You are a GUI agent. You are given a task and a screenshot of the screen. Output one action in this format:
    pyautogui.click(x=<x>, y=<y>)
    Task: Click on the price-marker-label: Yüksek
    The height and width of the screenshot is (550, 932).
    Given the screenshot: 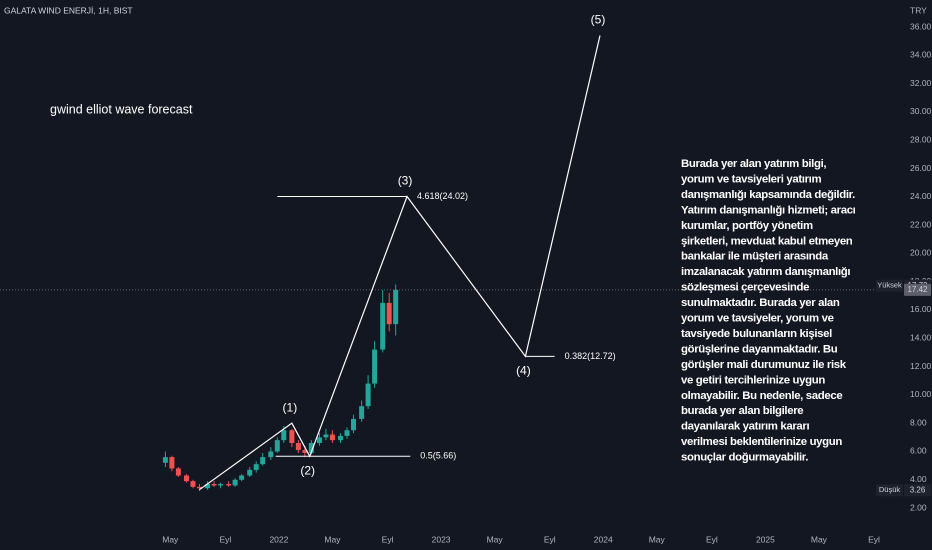 What is the action you would take?
    pyautogui.click(x=889, y=285)
    